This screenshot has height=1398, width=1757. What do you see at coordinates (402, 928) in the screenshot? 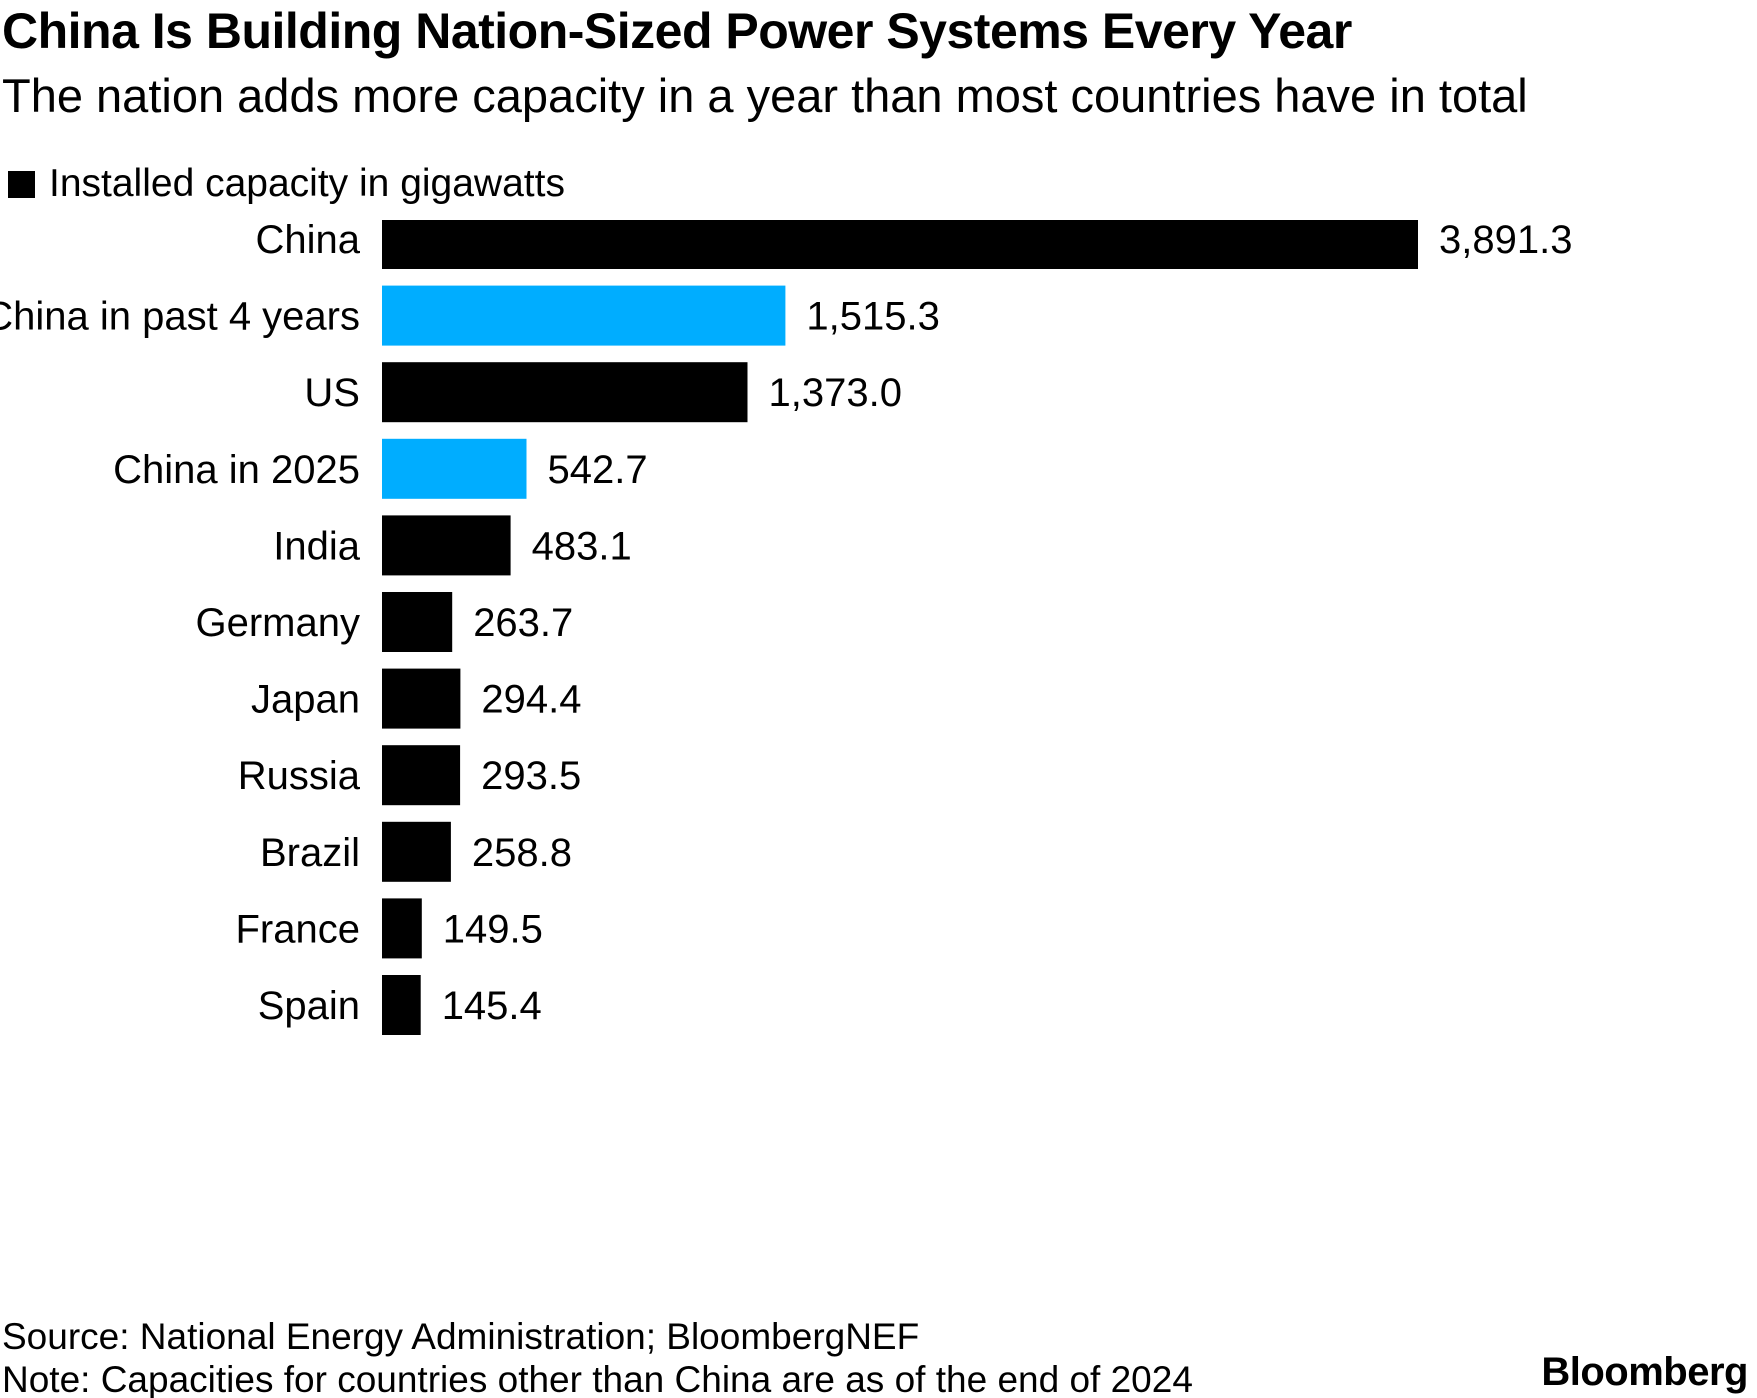
I see `bar-france` at bounding box center [402, 928].